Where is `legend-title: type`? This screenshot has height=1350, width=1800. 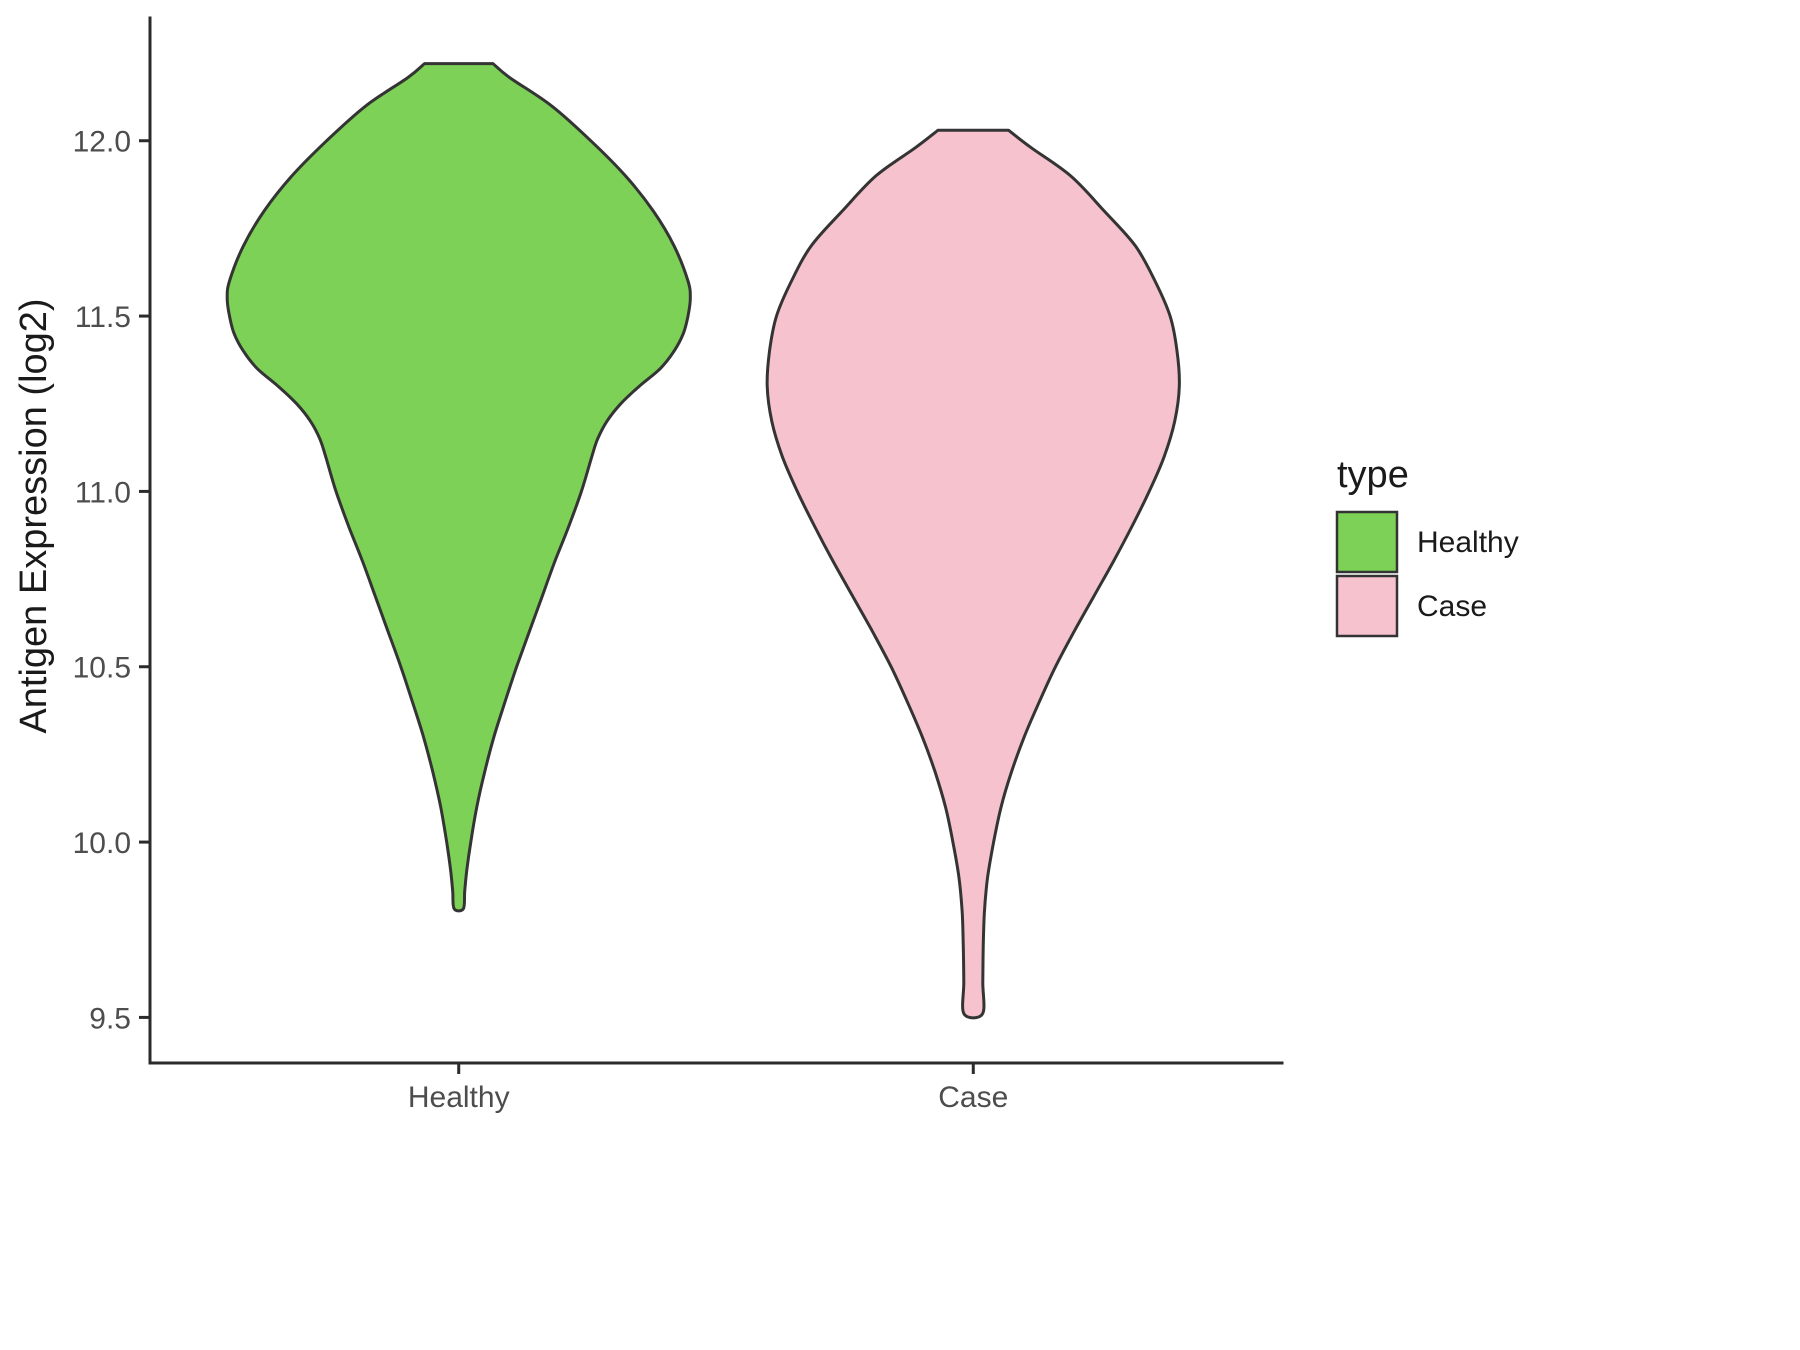 legend-title: type is located at coordinates (1373, 475).